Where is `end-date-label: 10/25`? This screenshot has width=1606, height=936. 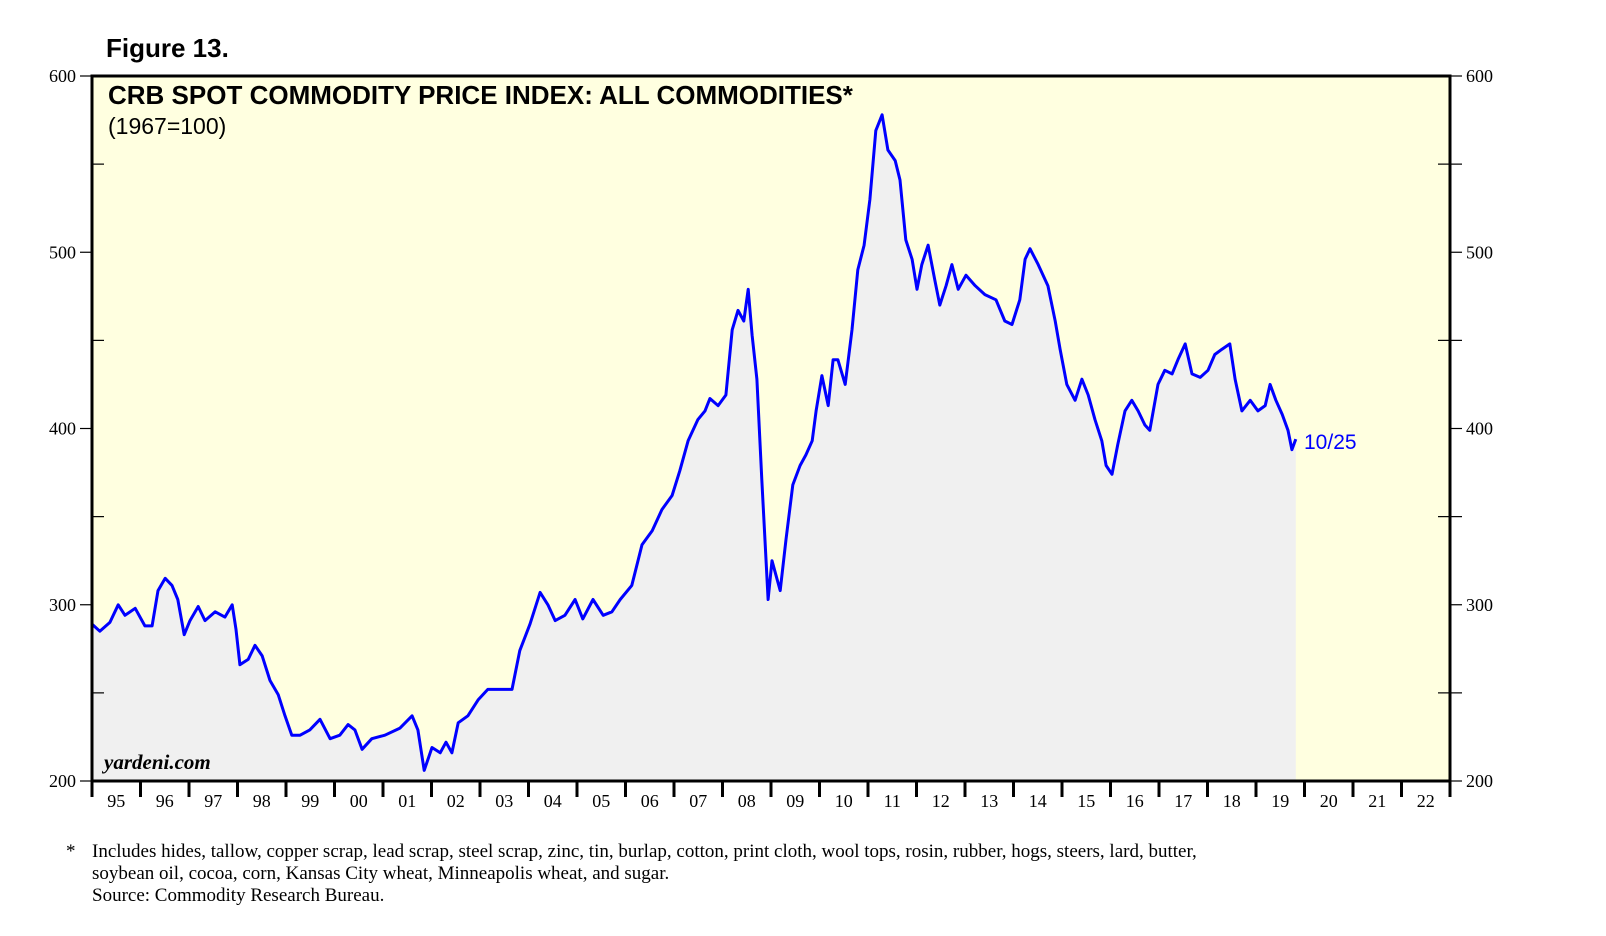 end-date-label: 10/25 is located at coordinates (1330, 442).